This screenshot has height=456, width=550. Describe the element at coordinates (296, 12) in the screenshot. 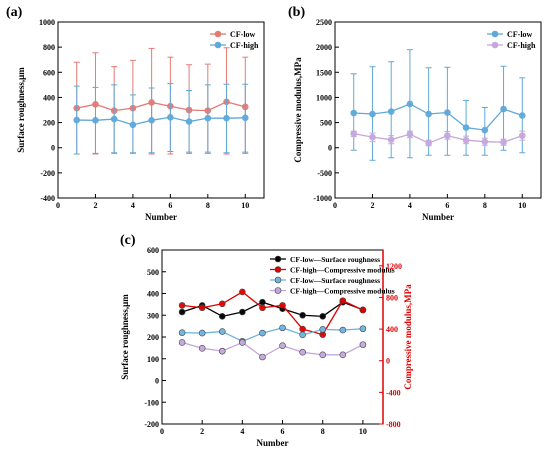

I see `panel-label: (b)` at that location.